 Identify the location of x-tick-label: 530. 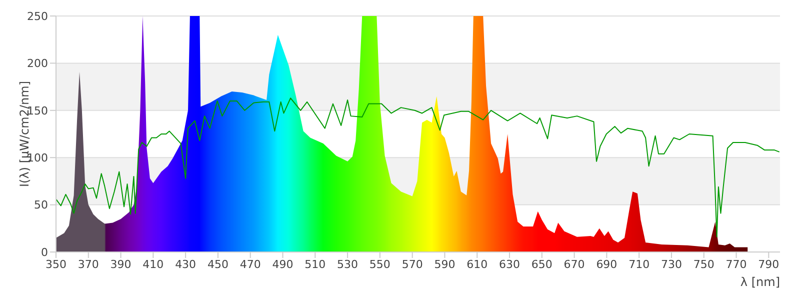
(347, 264).